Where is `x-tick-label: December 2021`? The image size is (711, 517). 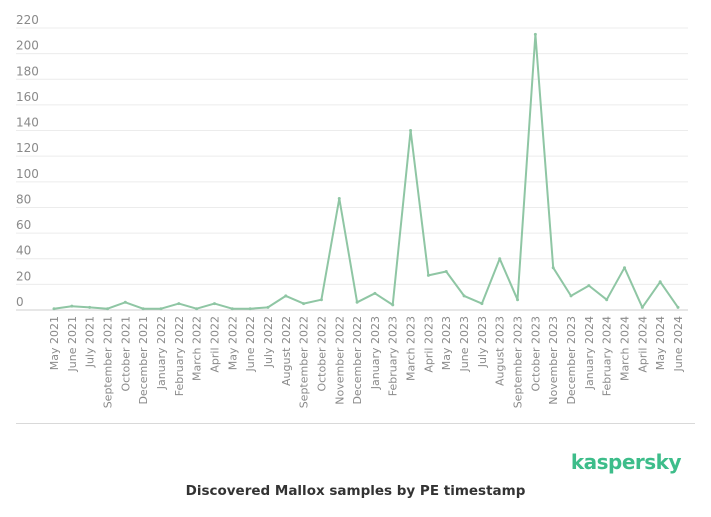
x-tick-label: December 2021 is located at coordinates (143, 360).